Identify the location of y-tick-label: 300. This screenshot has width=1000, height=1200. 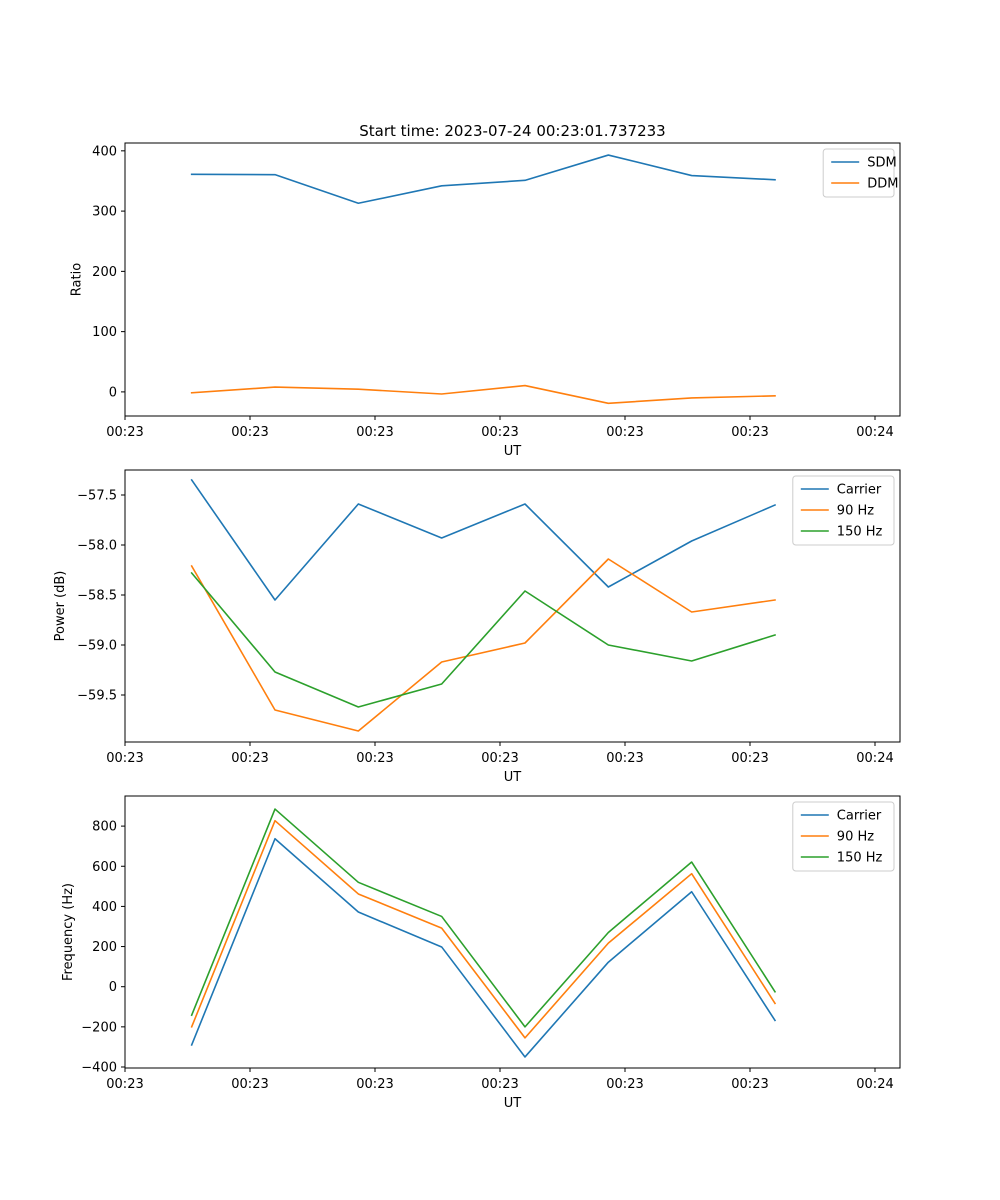
(104, 212).